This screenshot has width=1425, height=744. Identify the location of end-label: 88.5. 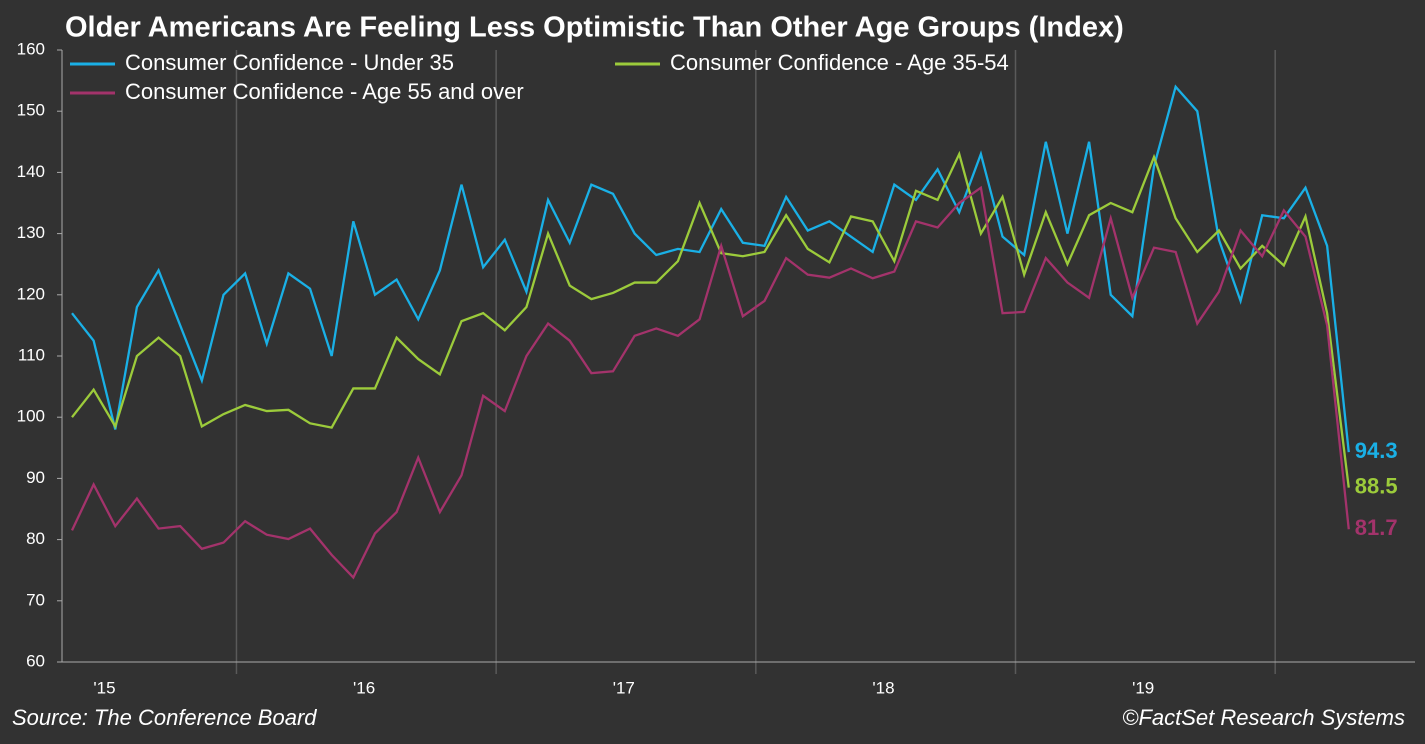
(1376, 485).